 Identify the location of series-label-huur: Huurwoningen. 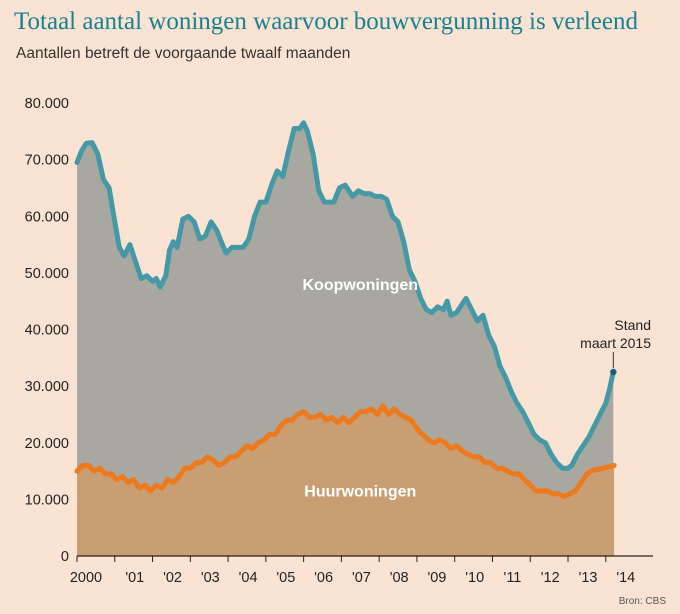
(360, 492).